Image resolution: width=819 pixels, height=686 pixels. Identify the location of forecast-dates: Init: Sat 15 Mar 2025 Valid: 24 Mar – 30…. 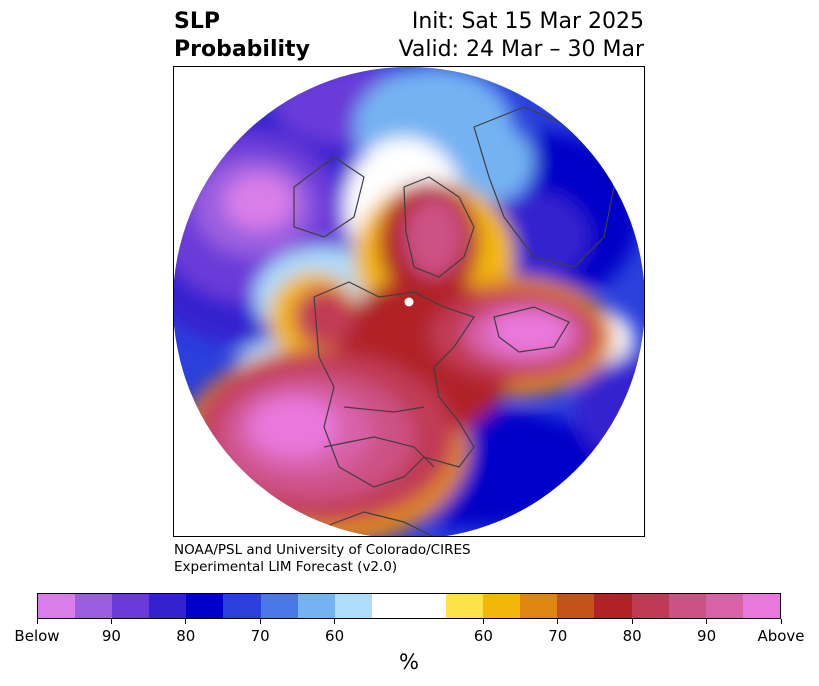
(521, 36).